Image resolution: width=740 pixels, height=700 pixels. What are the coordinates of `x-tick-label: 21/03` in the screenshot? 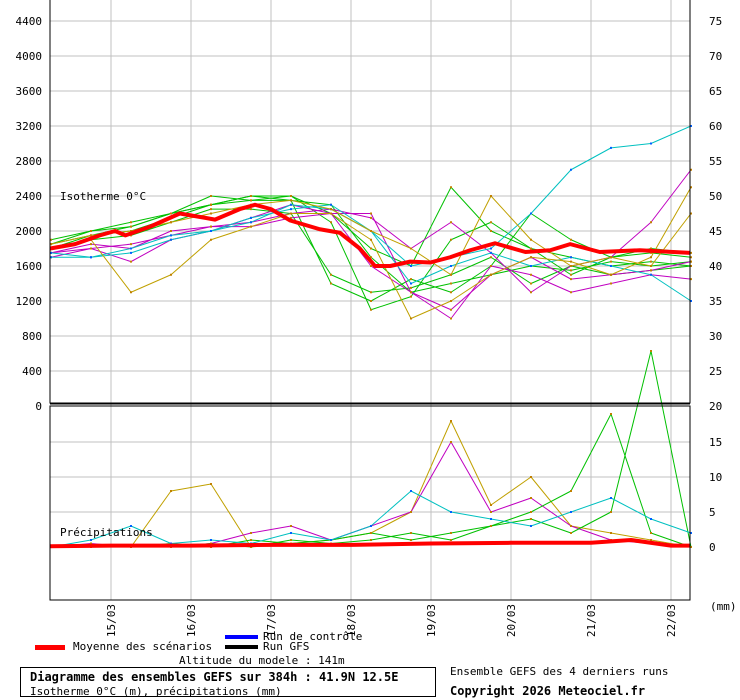 It's located at (591, 620).